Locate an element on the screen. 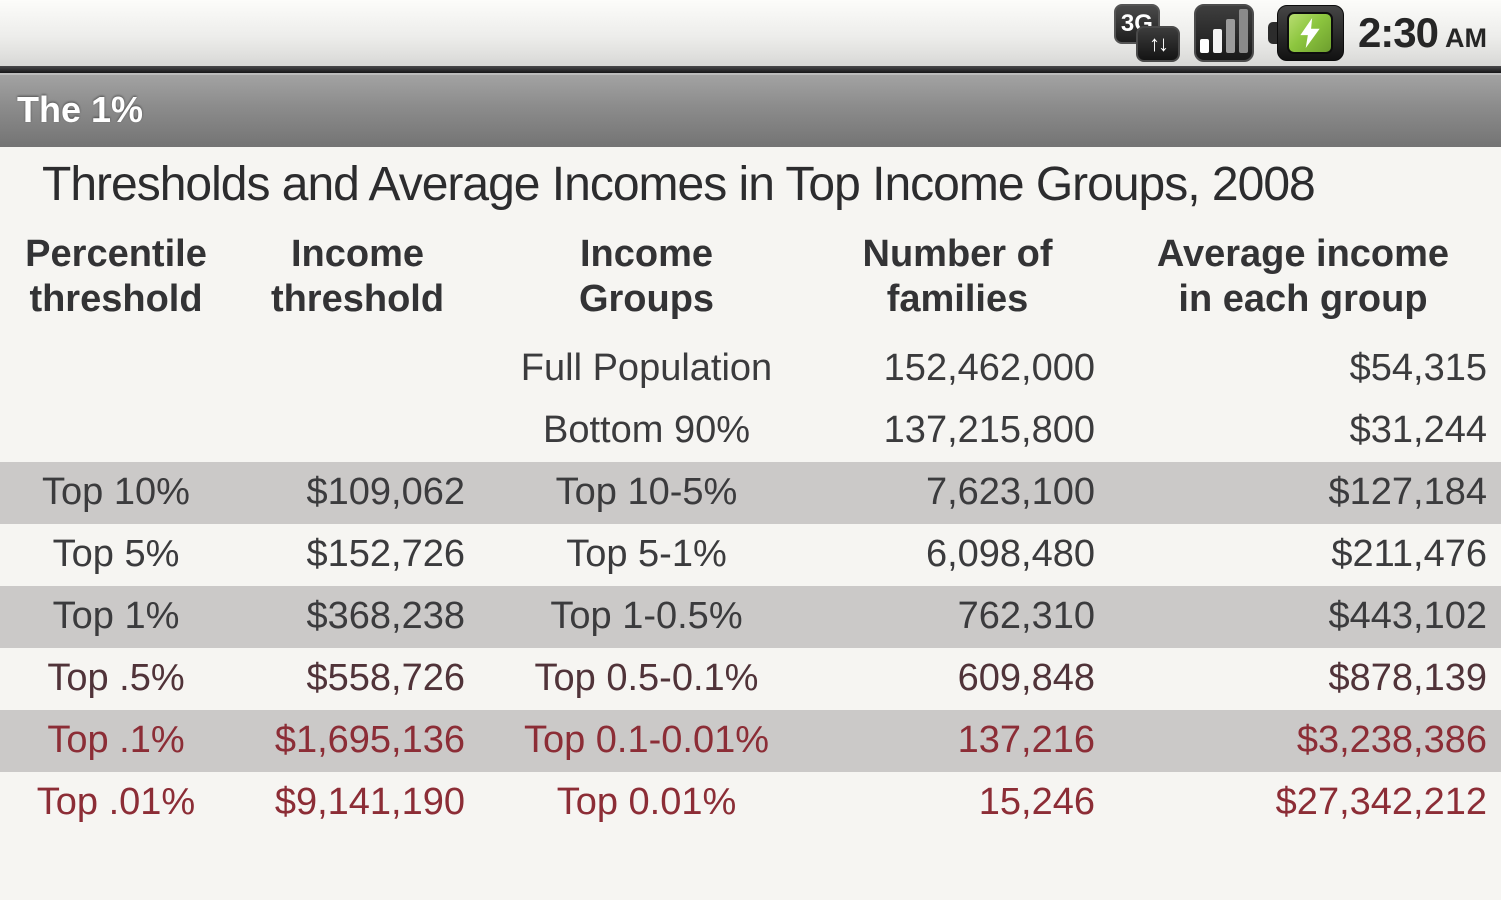  battery-terminal is located at coordinates (1273, 33).